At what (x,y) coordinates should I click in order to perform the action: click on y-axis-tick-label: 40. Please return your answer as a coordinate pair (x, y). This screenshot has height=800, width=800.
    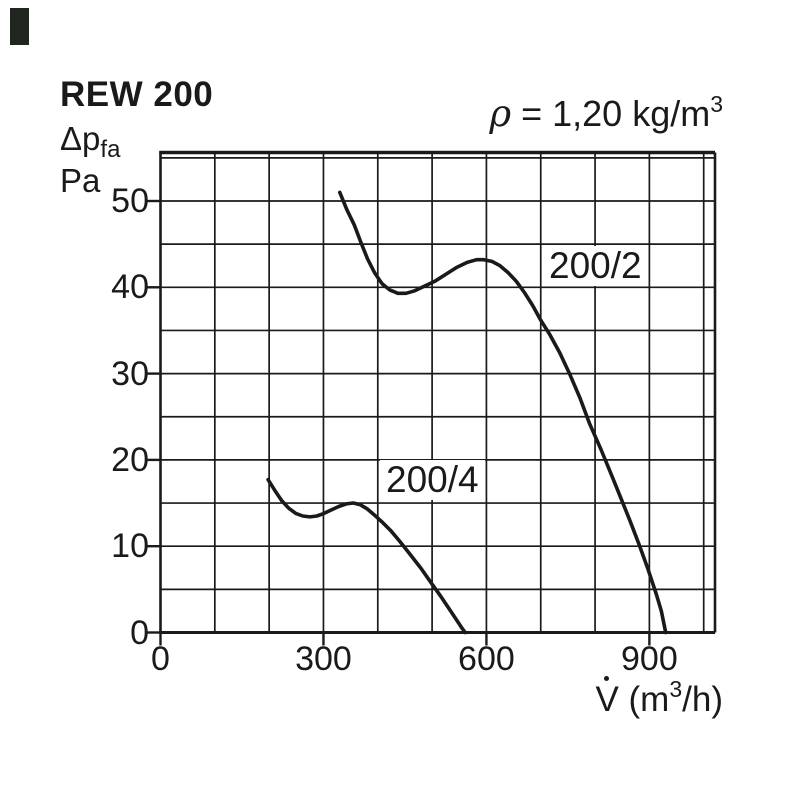
    Looking at the image, I should click on (130, 287).